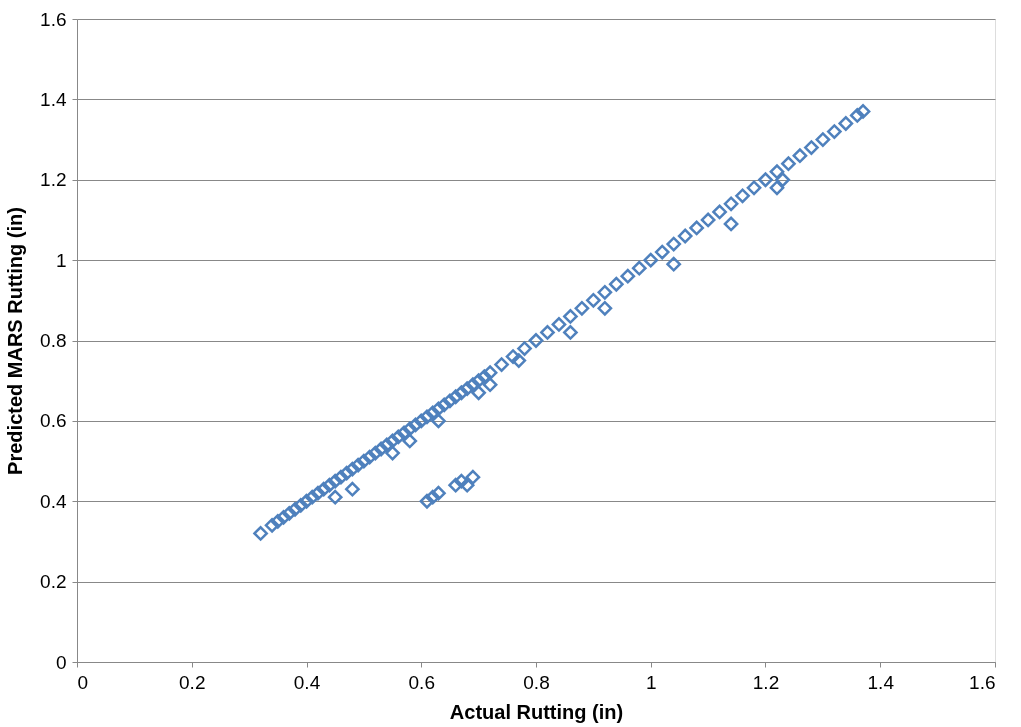 The height and width of the screenshot is (727, 1021). What do you see at coordinates (83, 682) in the screenshot?
I see `x-tick-label: 0` at bounding box center [83, 682].